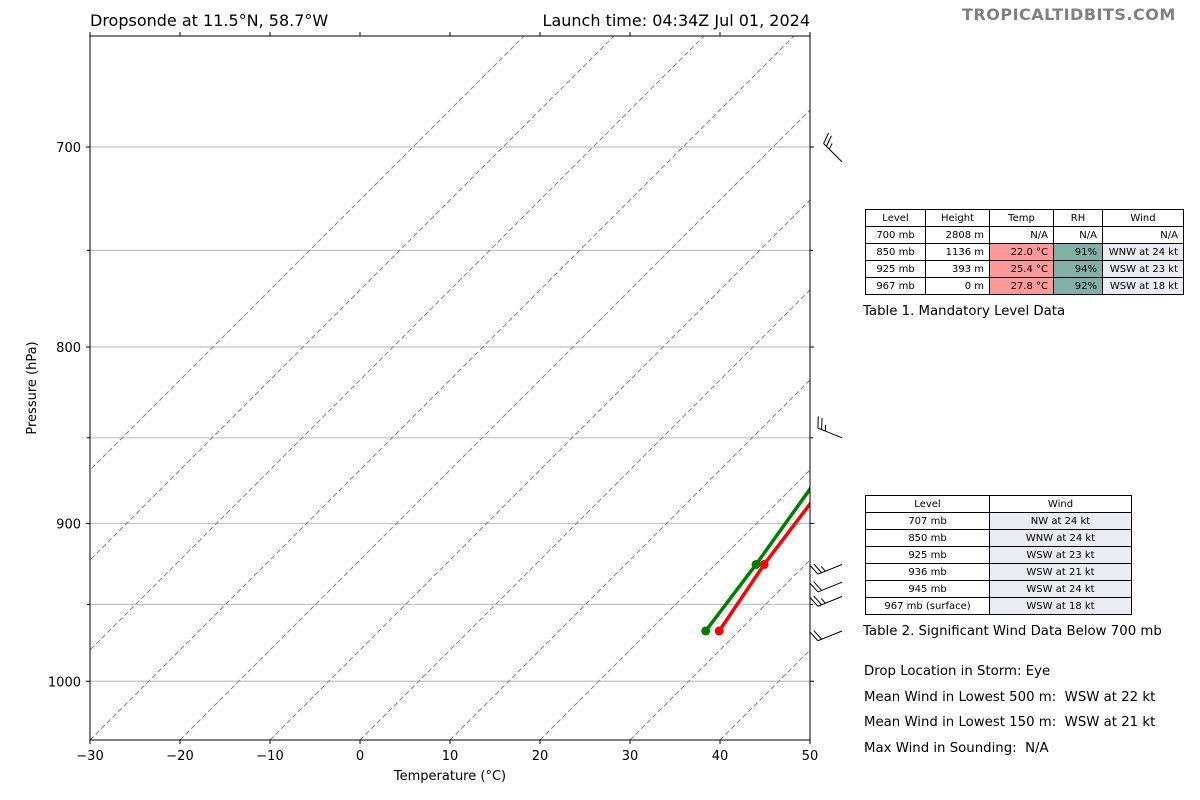 The height and width of the screenshot is (800, 1200). I want to click on x-tick-label: 0, so click(360, 756).